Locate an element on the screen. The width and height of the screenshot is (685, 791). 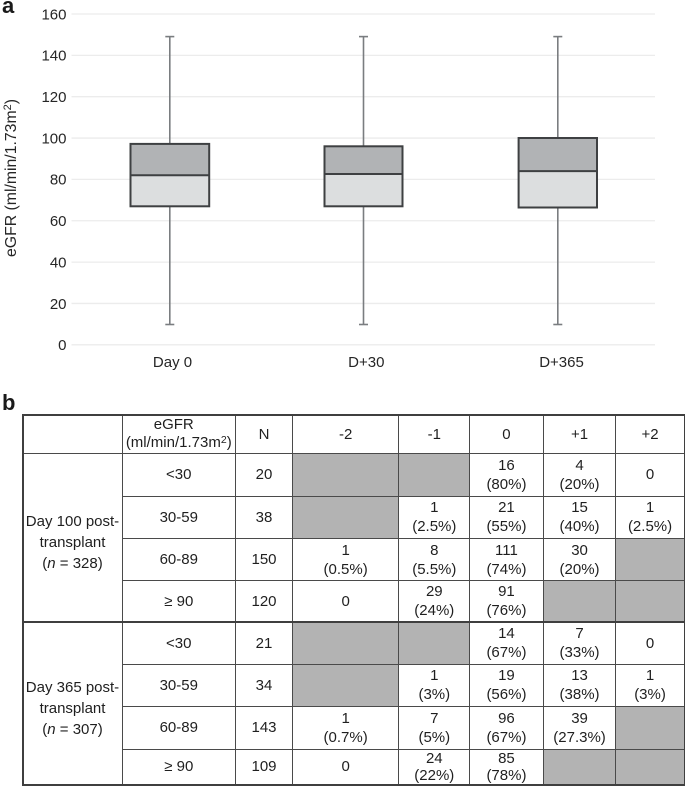
svg-text: 60 is located at coordinates (58, 221).